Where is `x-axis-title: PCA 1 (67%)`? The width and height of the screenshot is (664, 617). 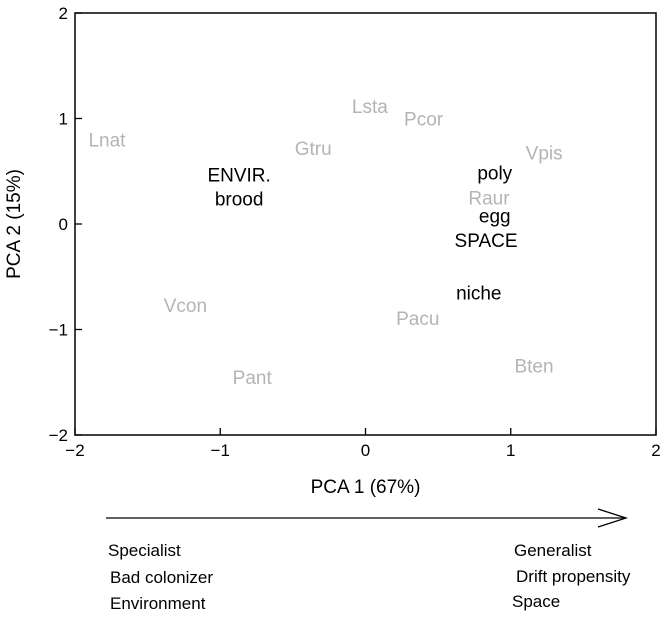 x-axis-title: PCA 1 (67%) is located at coordinates (366, 487).